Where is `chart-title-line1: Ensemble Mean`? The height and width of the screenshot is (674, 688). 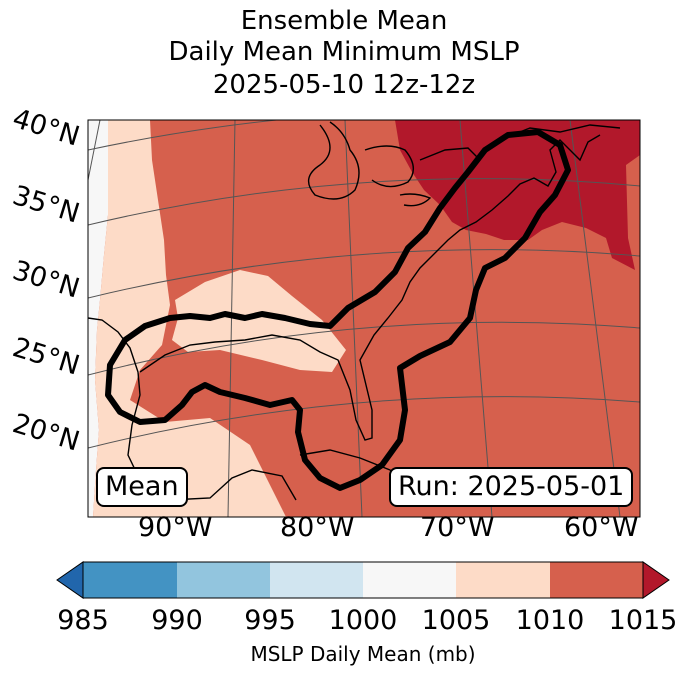
chart-title-line1: Ensemble Mean is located at coordinates (344, 21).